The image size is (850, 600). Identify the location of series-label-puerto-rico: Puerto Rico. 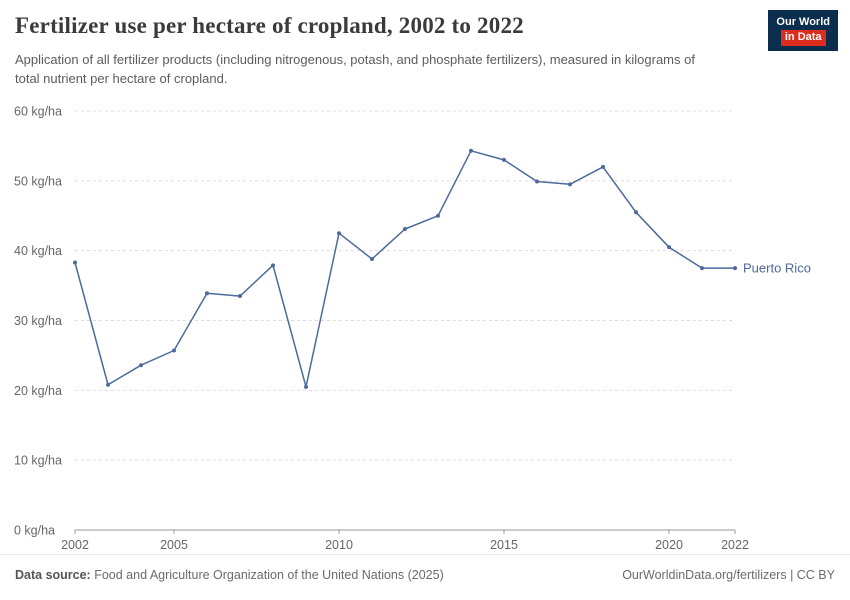
(777, 268).